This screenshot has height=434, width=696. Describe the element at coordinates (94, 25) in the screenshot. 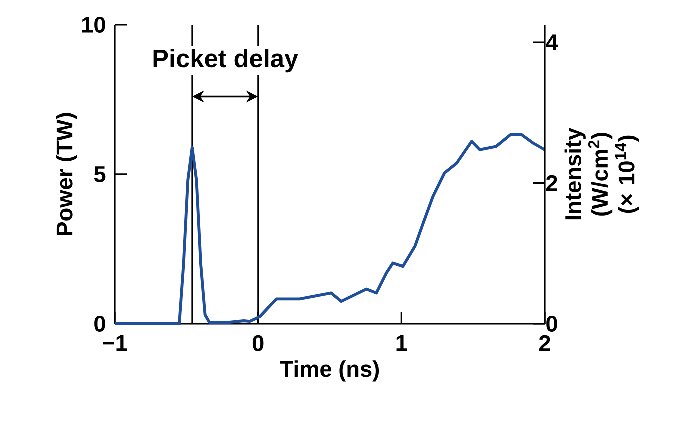

I see `y-tick-label: 10` at that location.